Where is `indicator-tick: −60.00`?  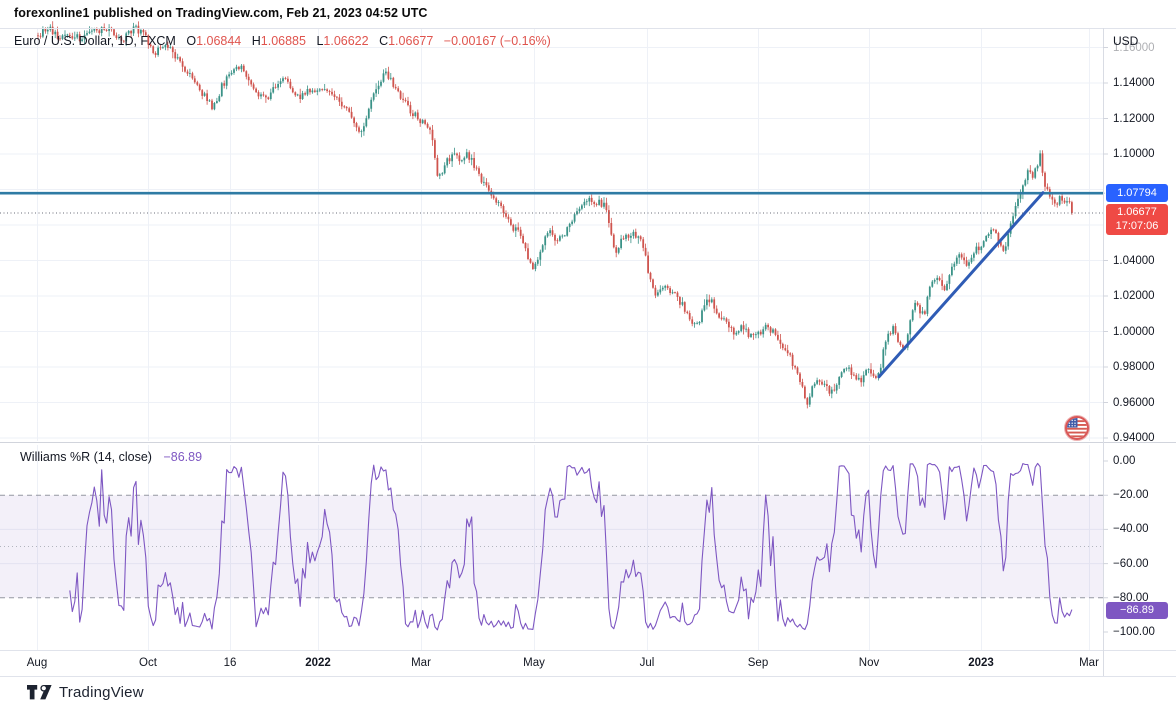 indicator-tick: −60.00 is located at coordinates (1131, 563).